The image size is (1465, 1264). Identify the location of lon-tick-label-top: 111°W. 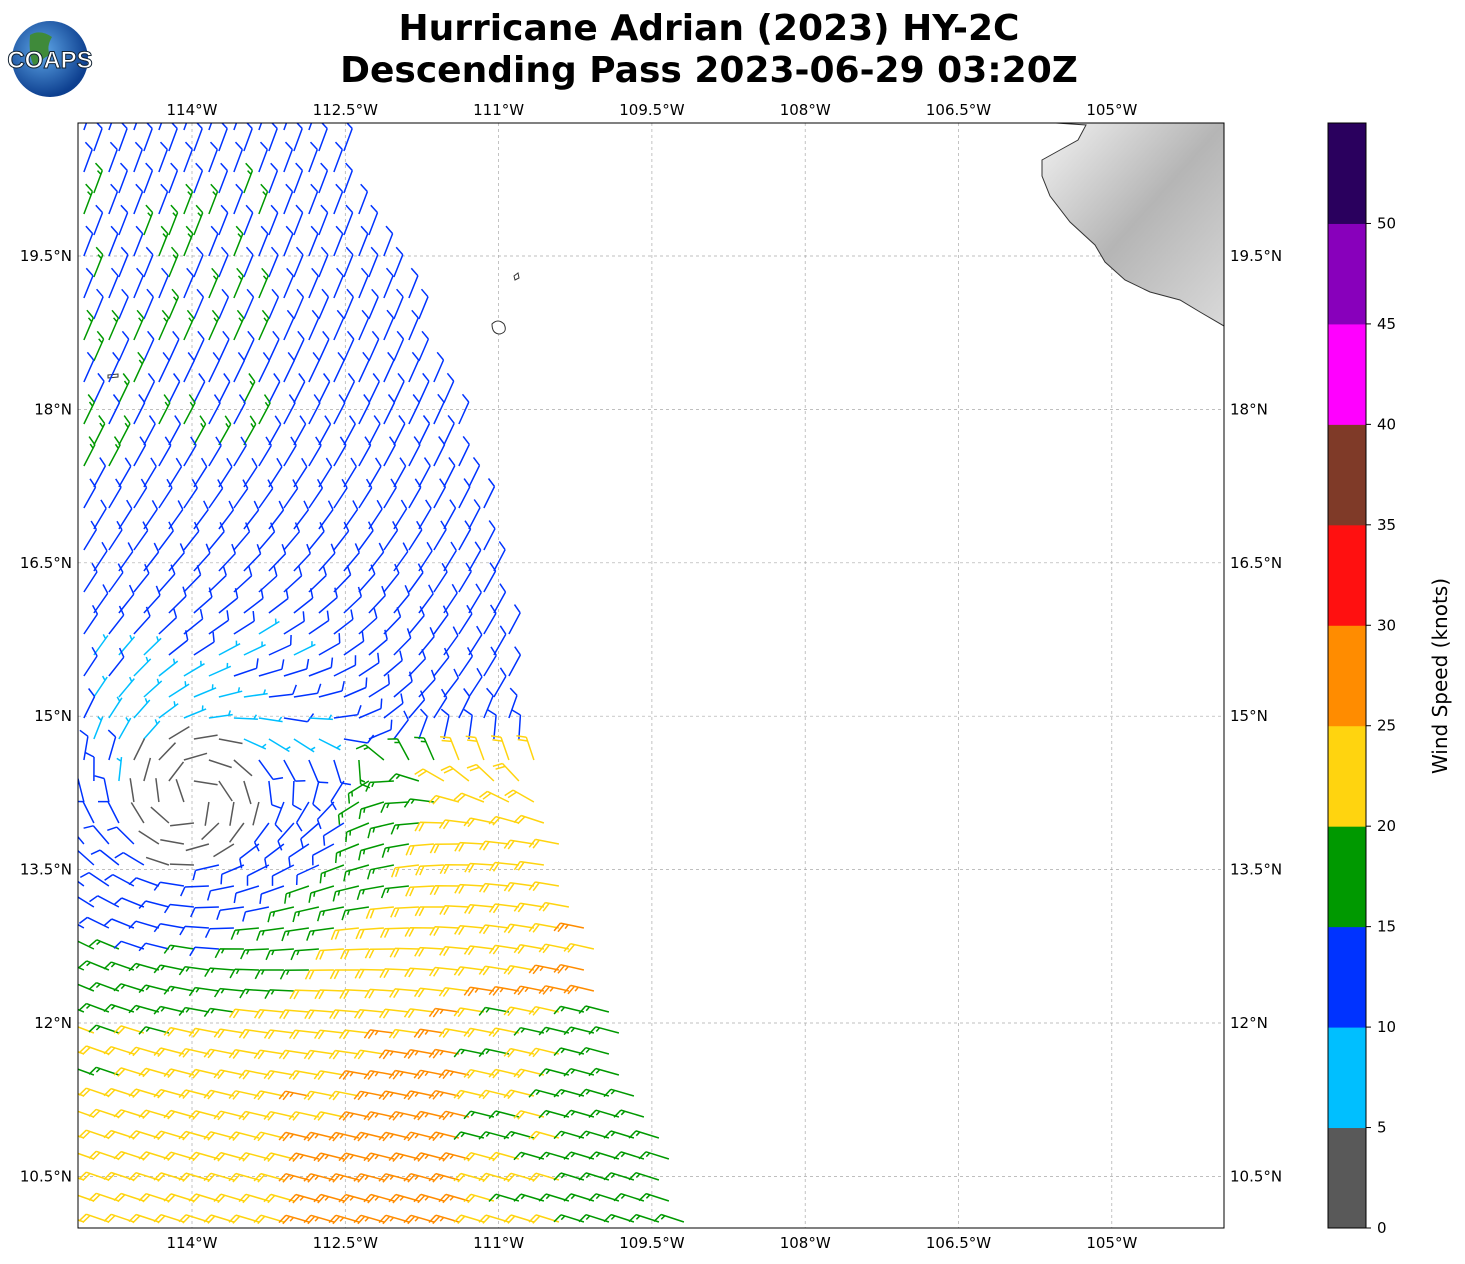
(498, 110).